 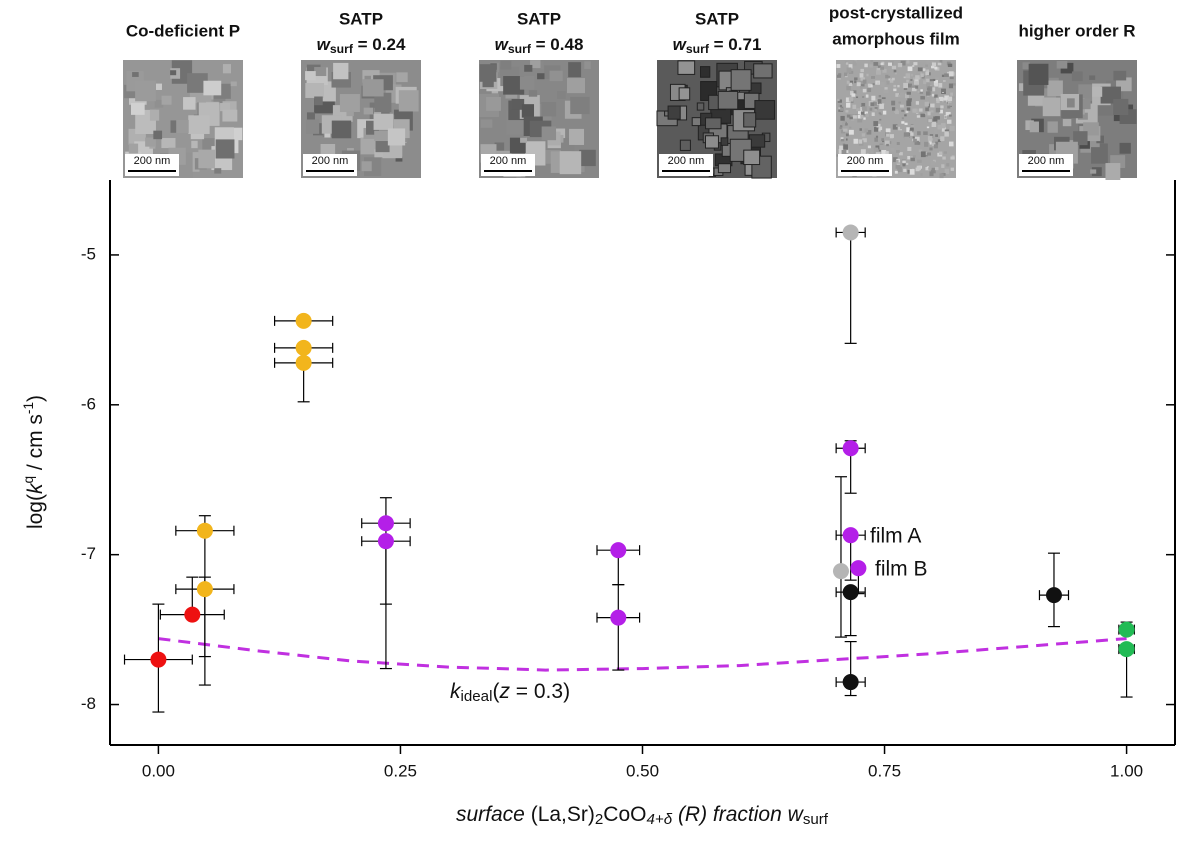 What do you see at coordinates (490, 814) in the screenshot?
I see `label-part: surface` at bounding box center [490, 814].